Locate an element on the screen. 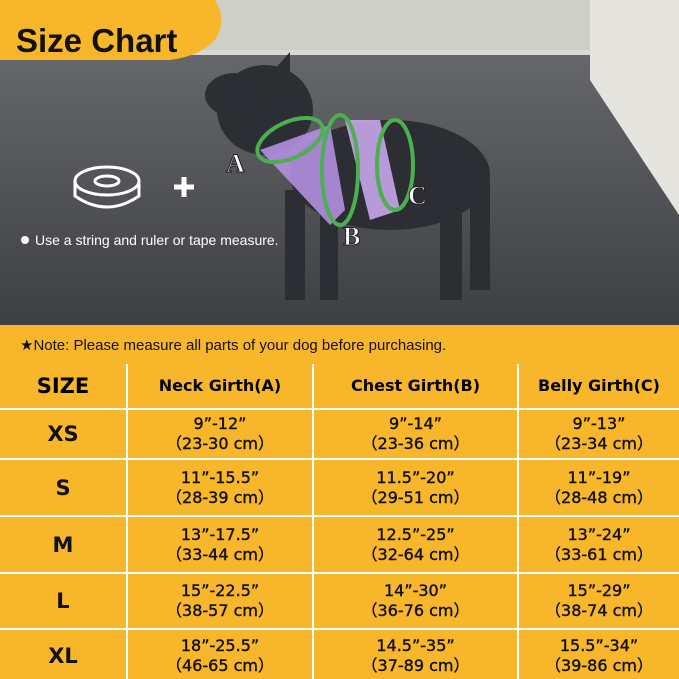 Image resolution: width=679 pixels, height=679 pixels. inch-range: 15”-22.5” is located at coordinates (220, 590).